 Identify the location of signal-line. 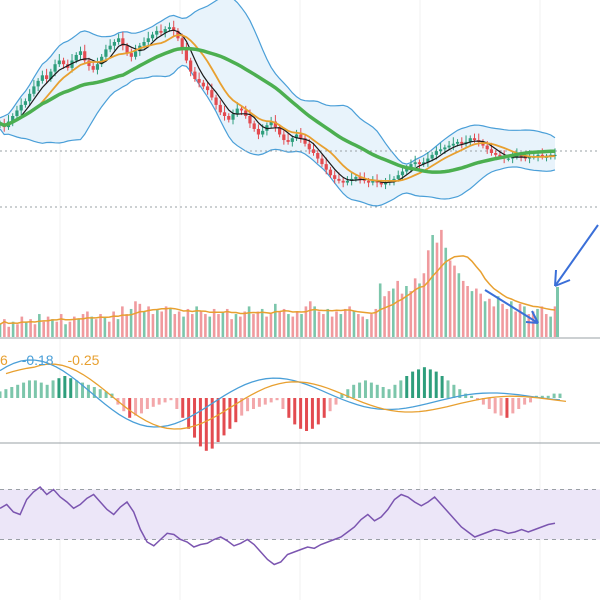
(286, 396).